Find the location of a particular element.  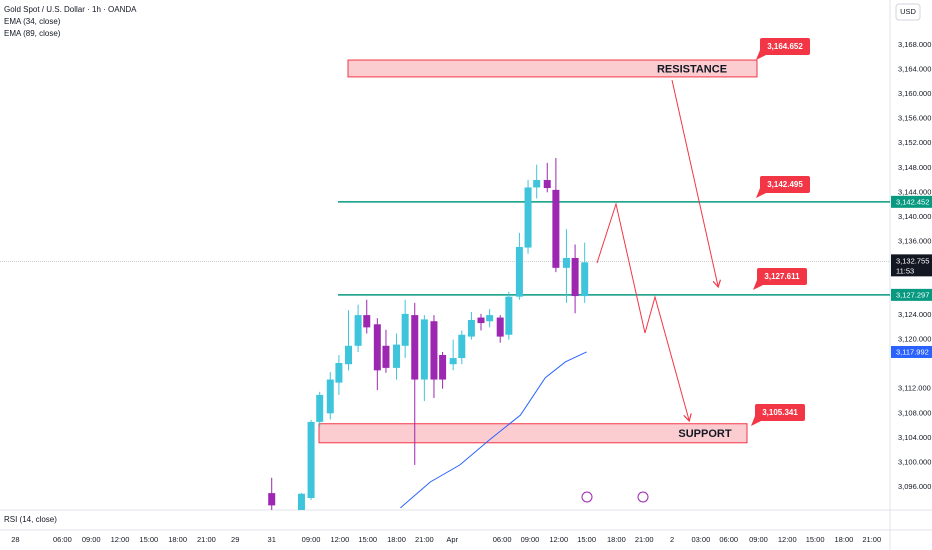

indicator-label: EMA (34, close) is located at coordinates (32, 21).